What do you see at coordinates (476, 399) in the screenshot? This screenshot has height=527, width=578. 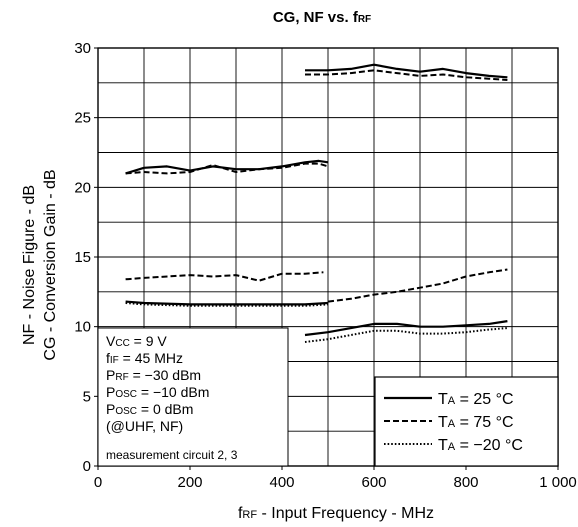 I see `legend-label: TA = 25 °C` at bounding box center [476, 399].